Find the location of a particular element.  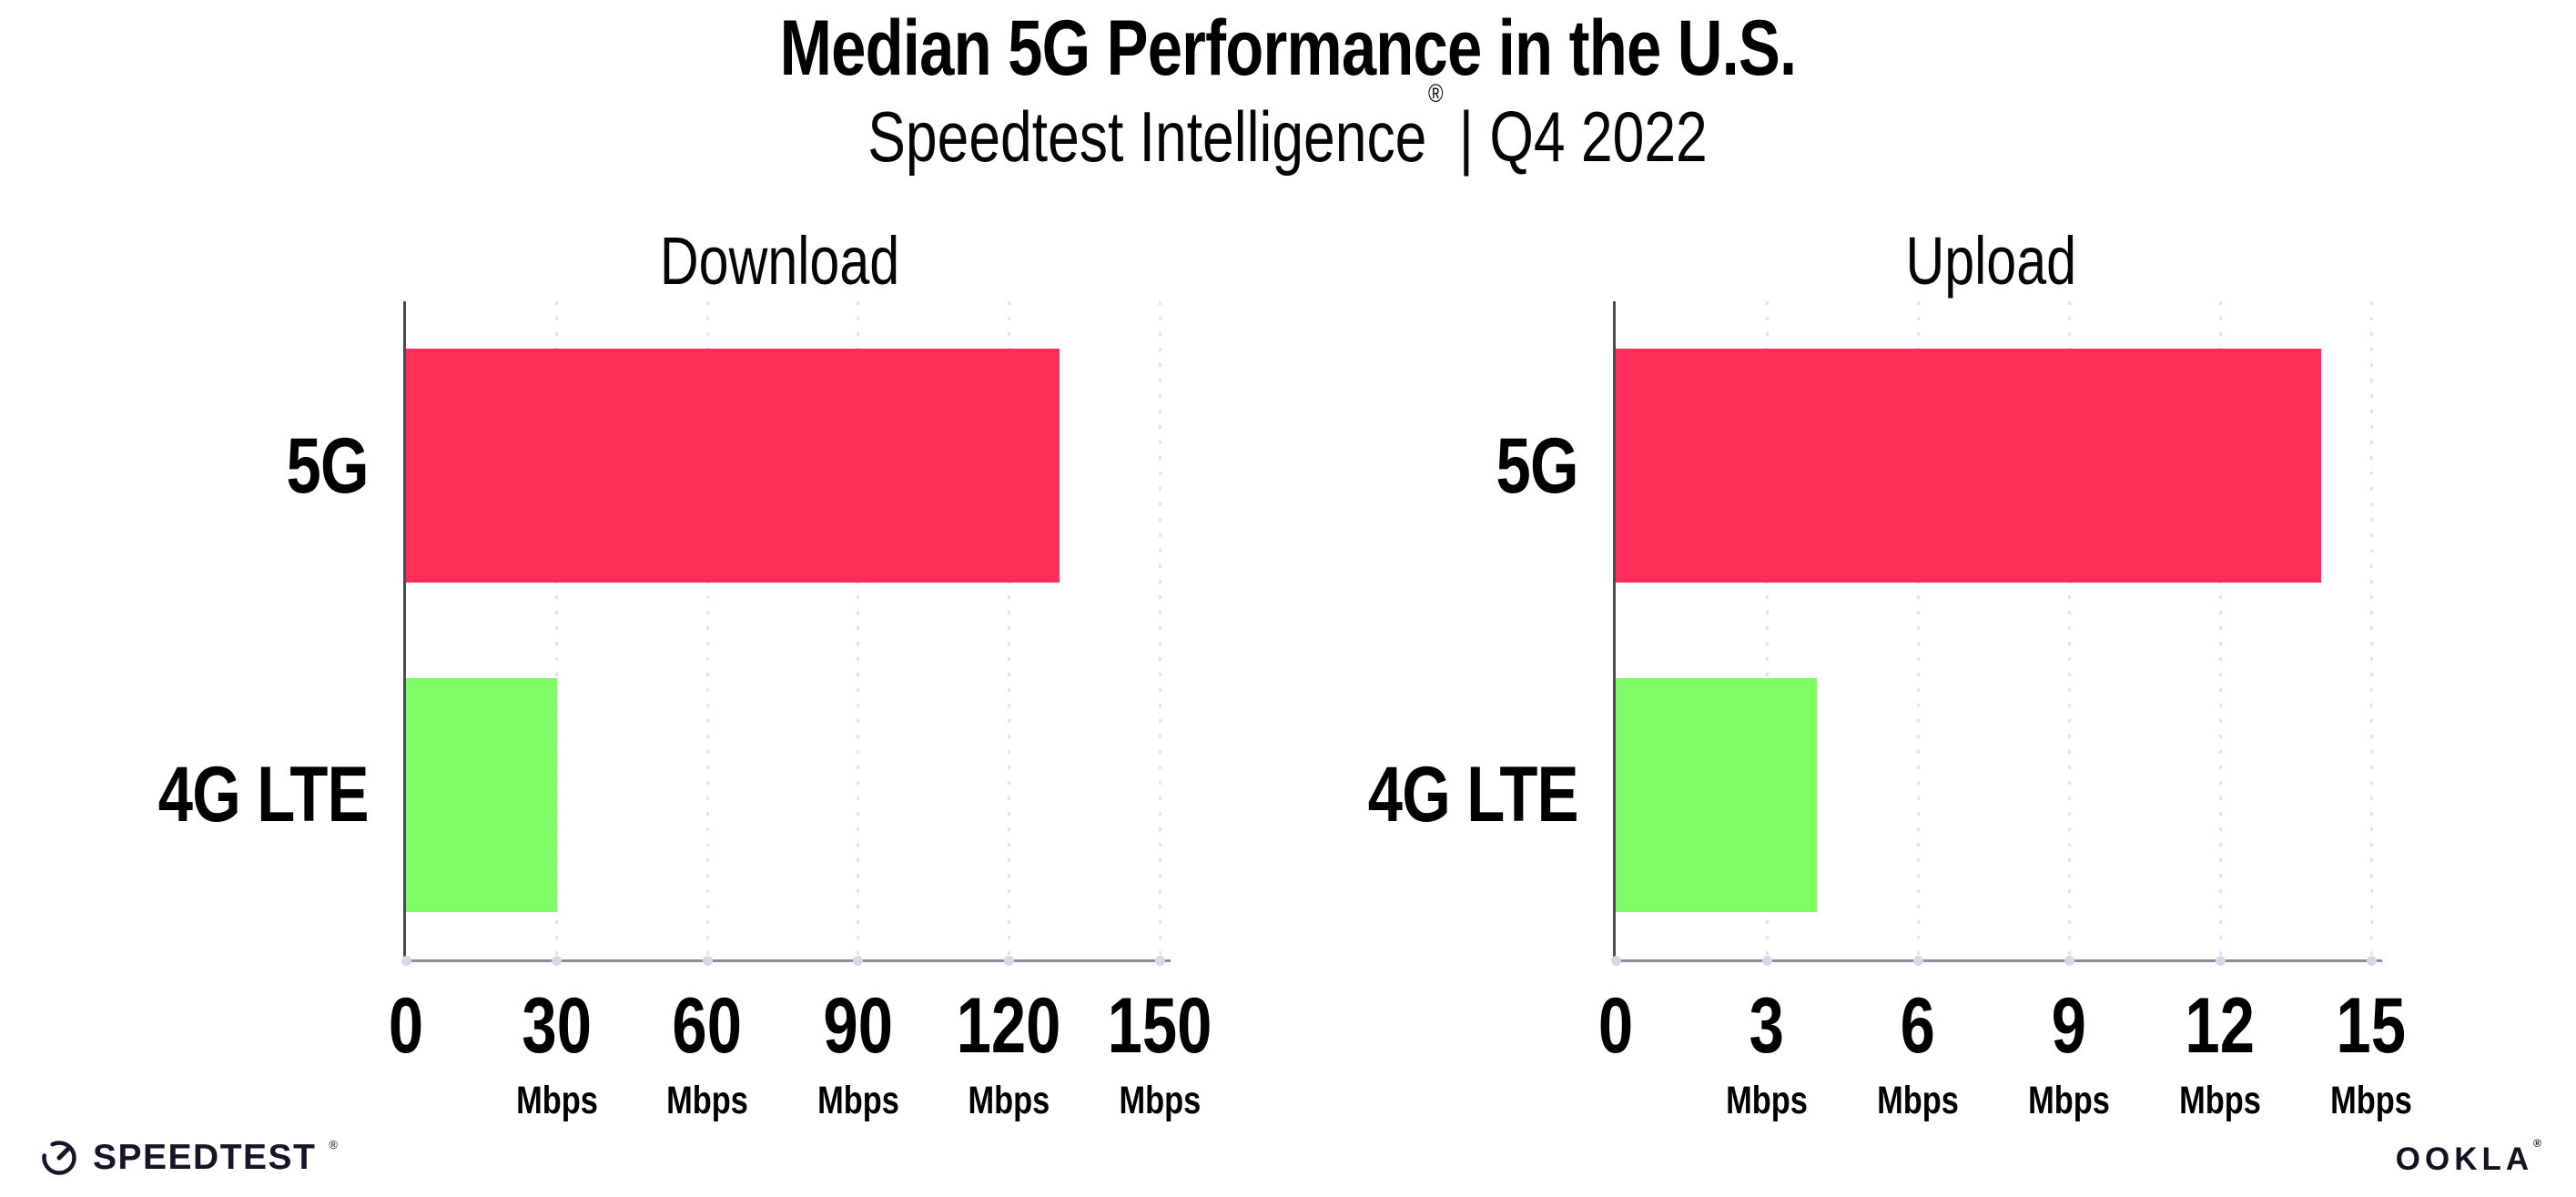

subtitle-period: | Q4 2022 is located at coordinates (1576, 136).